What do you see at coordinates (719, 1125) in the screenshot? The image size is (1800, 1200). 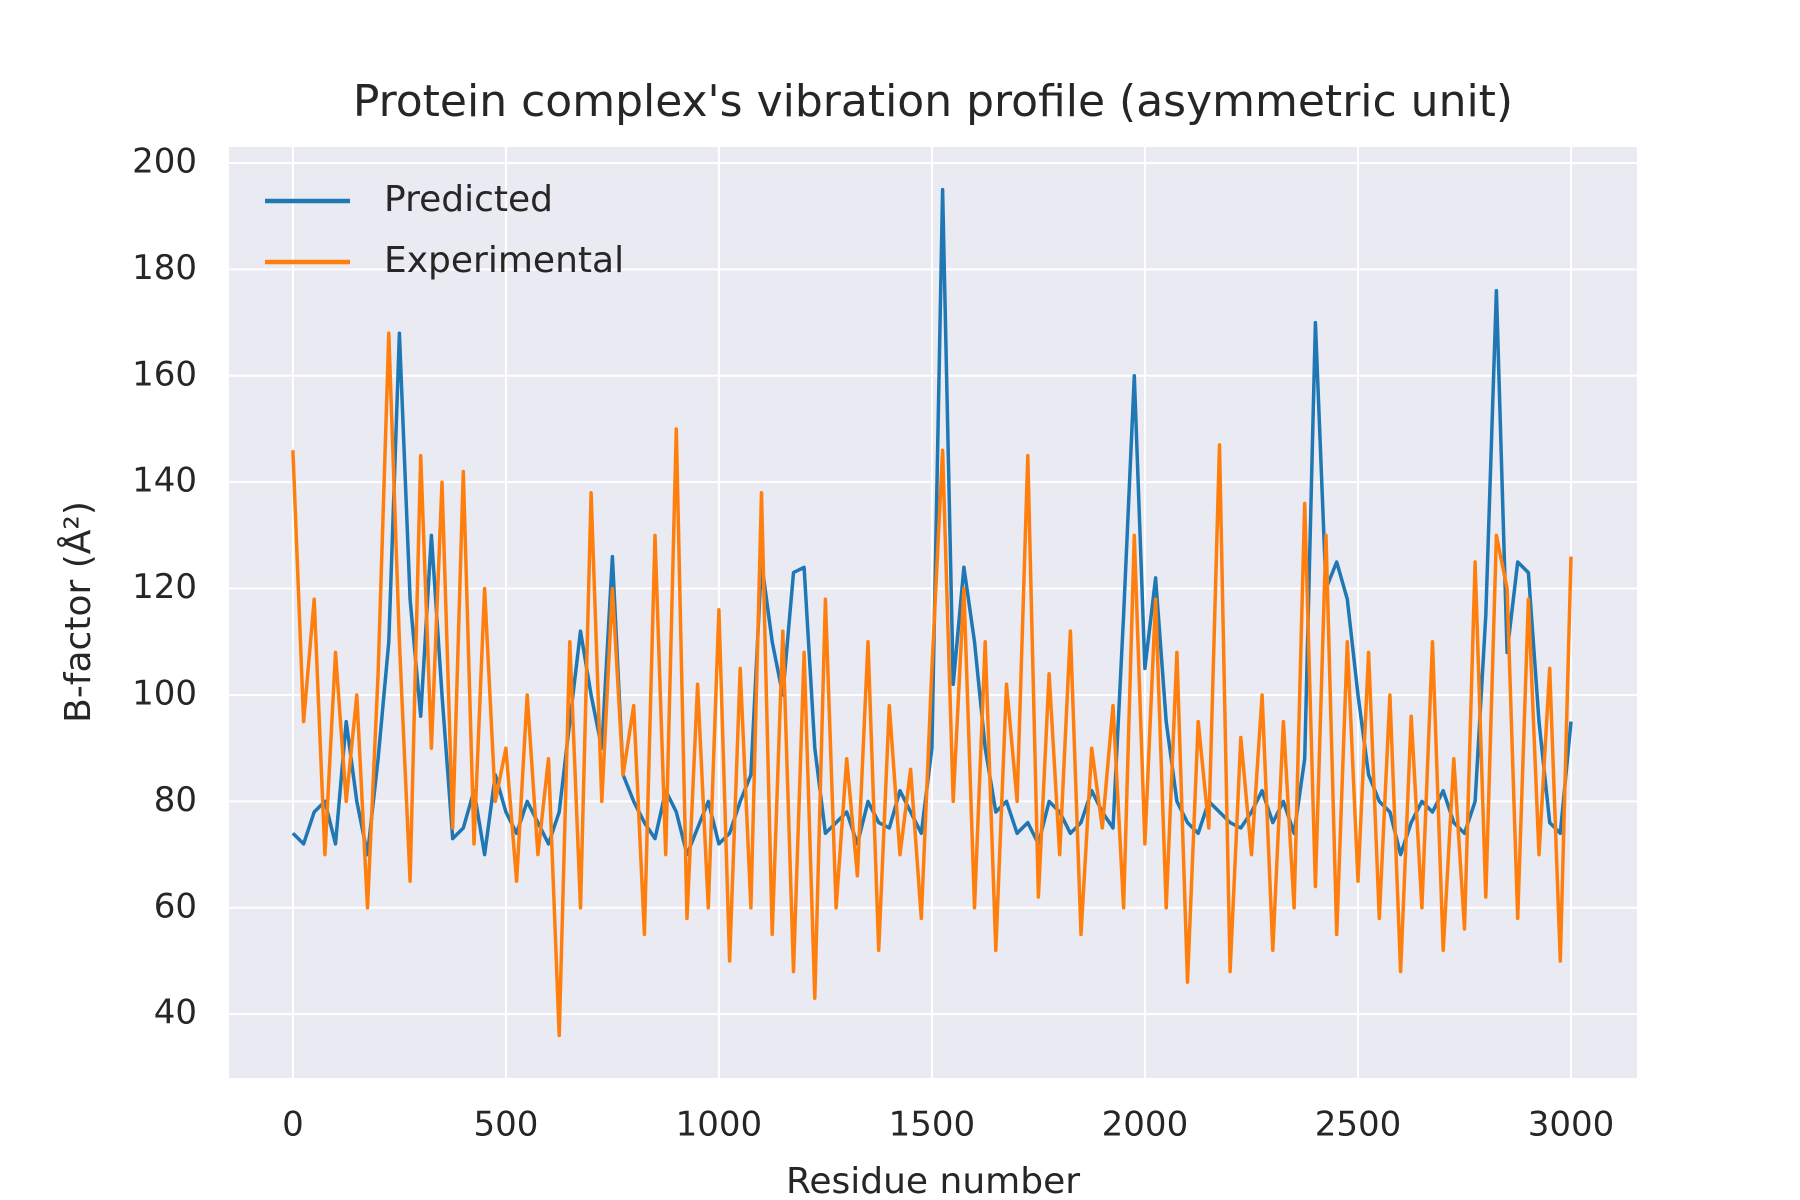 I see `x-tick-label: 1000` at bounding box center [719, 1125].